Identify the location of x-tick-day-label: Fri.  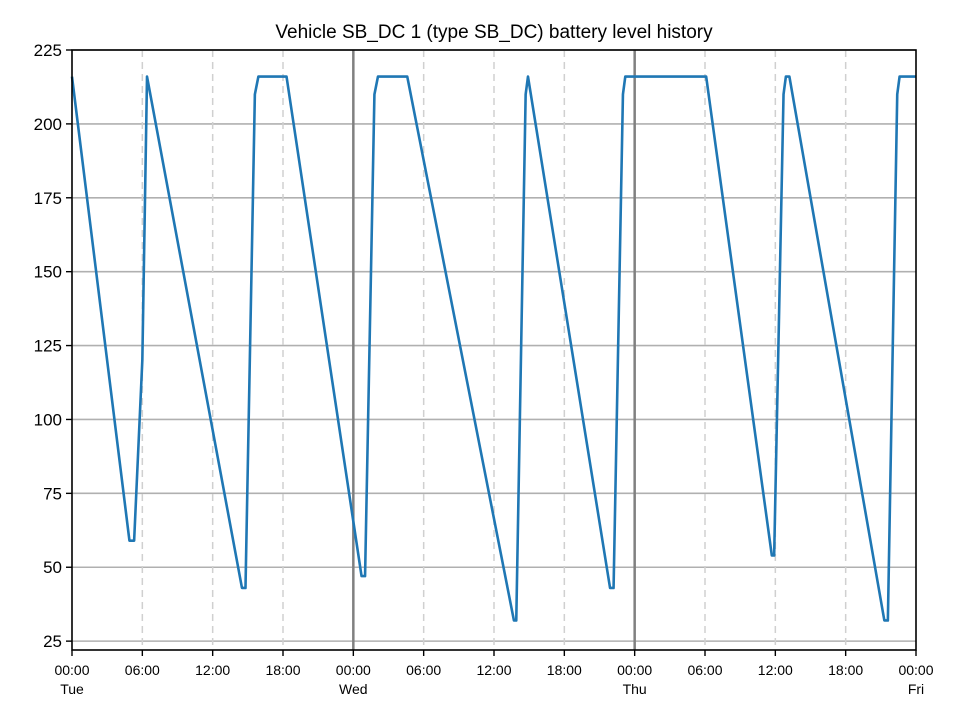
(916, 689).